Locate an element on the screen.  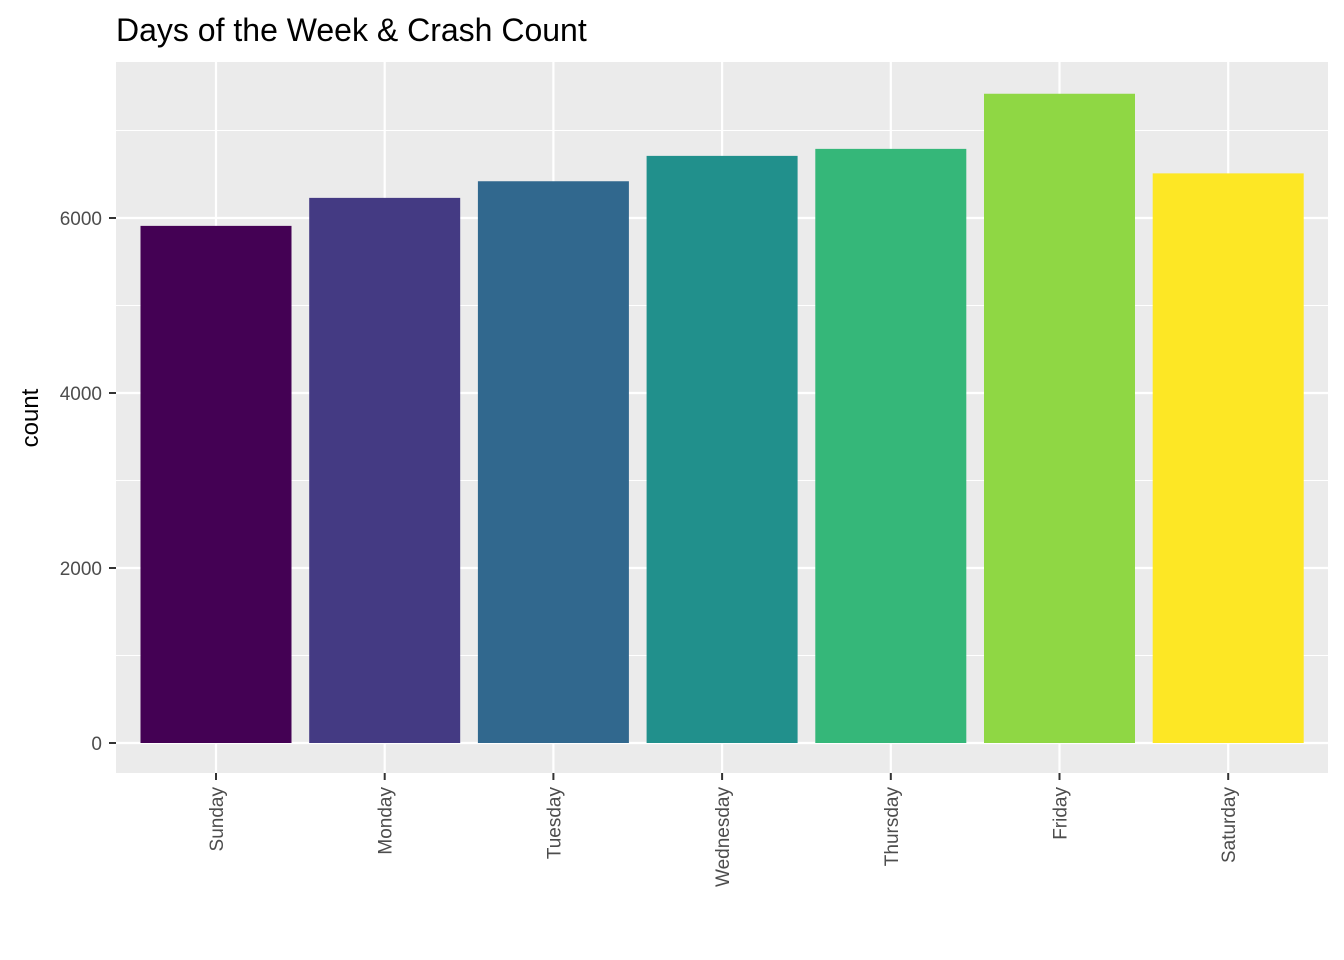
y-tick-label: 0 is located at coordinates (96, 744).